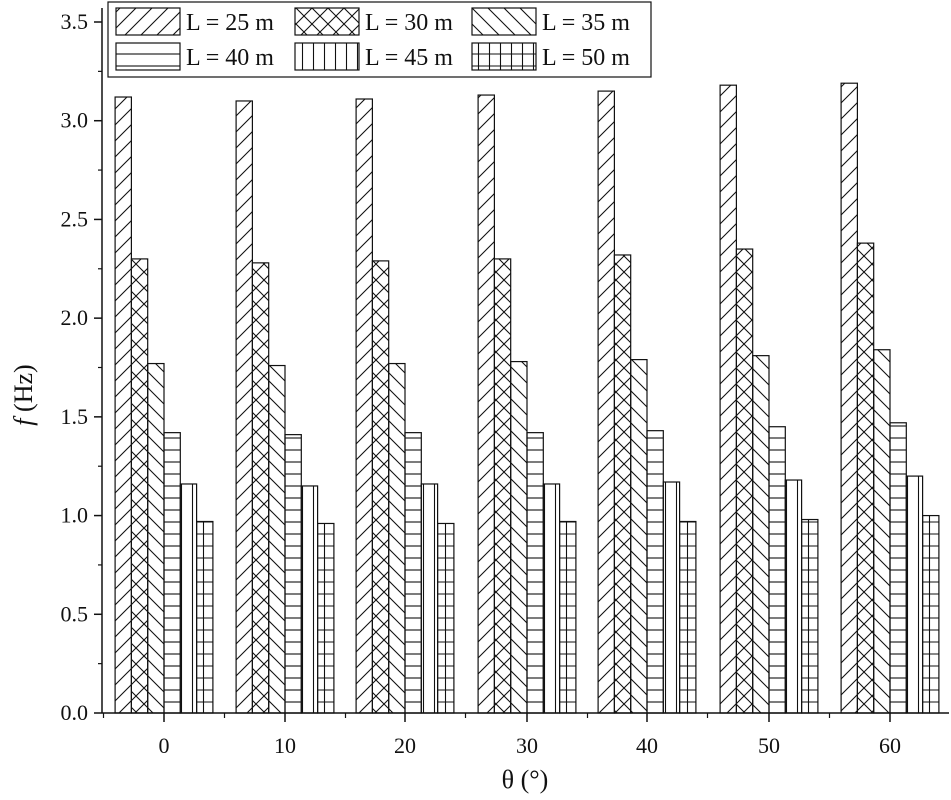  What do you see at coordinates (75, 712) in the screenshot?
I see `y-tick-label: 0.0` at bounding box center [75, 712].